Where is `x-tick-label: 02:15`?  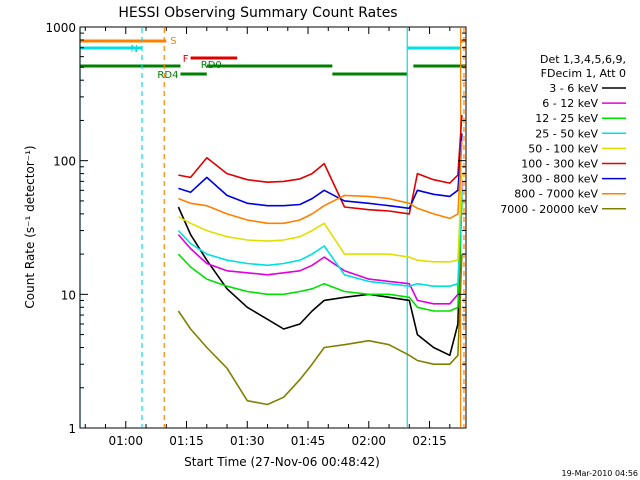 x-tick-label: 02:15 is located at coordinates (429, 441).